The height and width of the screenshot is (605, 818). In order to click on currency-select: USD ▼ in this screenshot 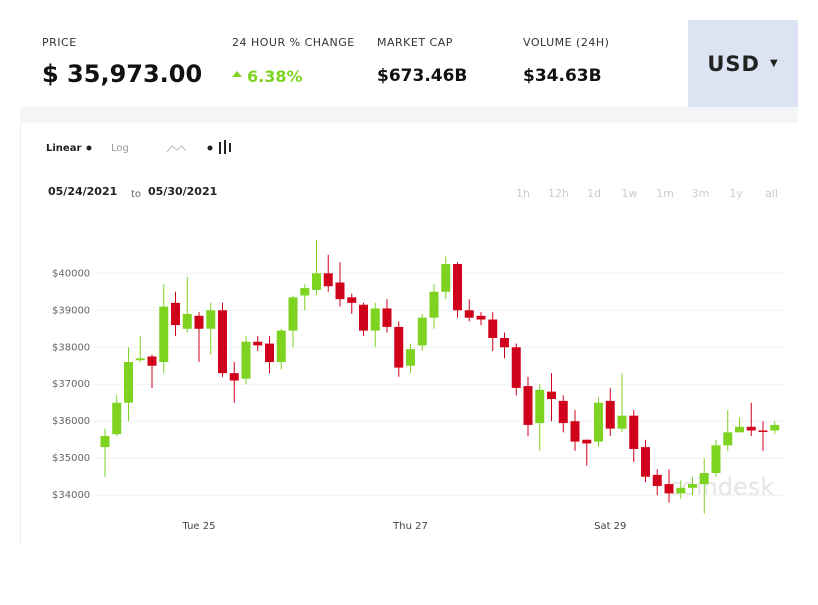, I will do `click(743, 63)`.